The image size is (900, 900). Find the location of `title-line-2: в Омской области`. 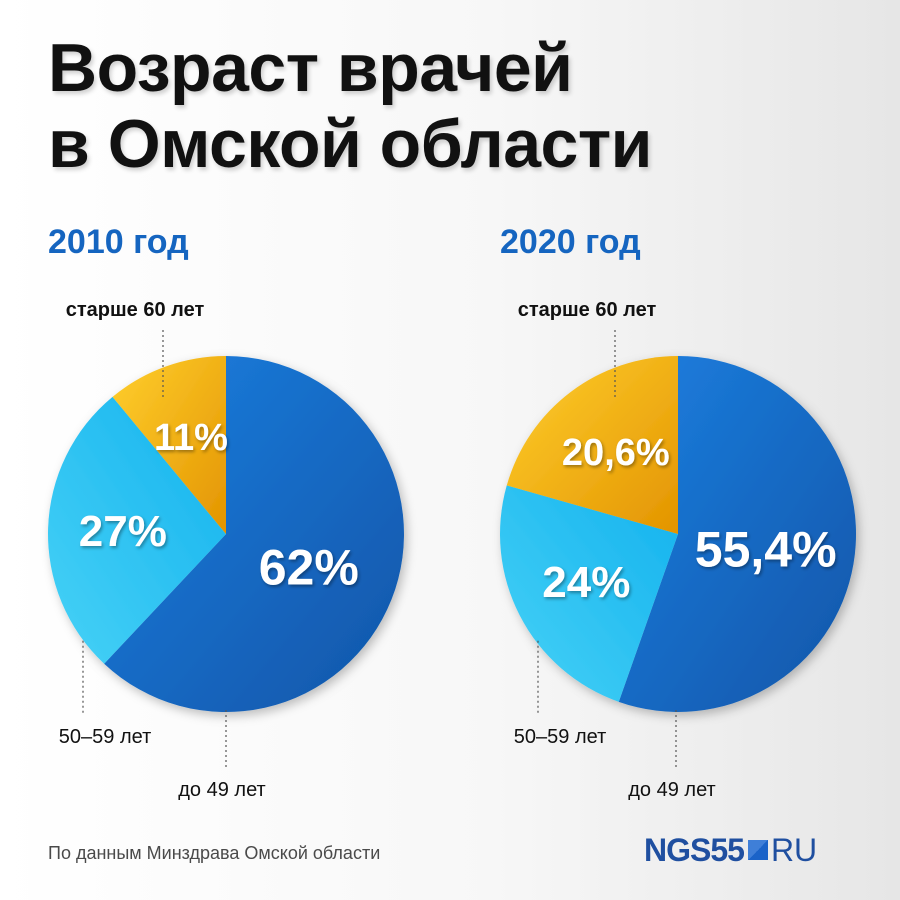

title-line-2: в Омской области is located at coordinates (350, 144).